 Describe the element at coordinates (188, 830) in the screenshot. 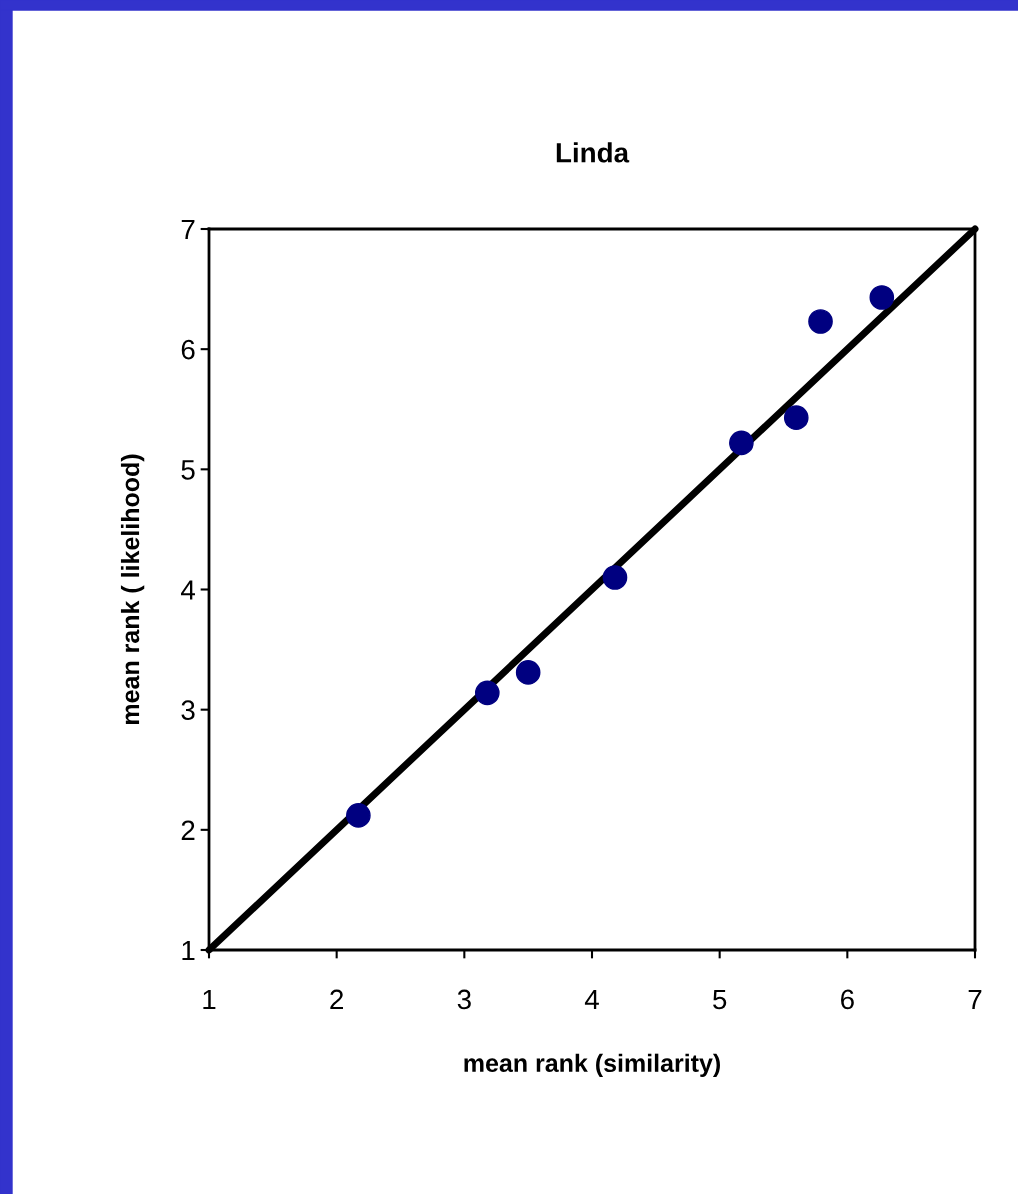

I see `y-tick-label: 2` at that location.